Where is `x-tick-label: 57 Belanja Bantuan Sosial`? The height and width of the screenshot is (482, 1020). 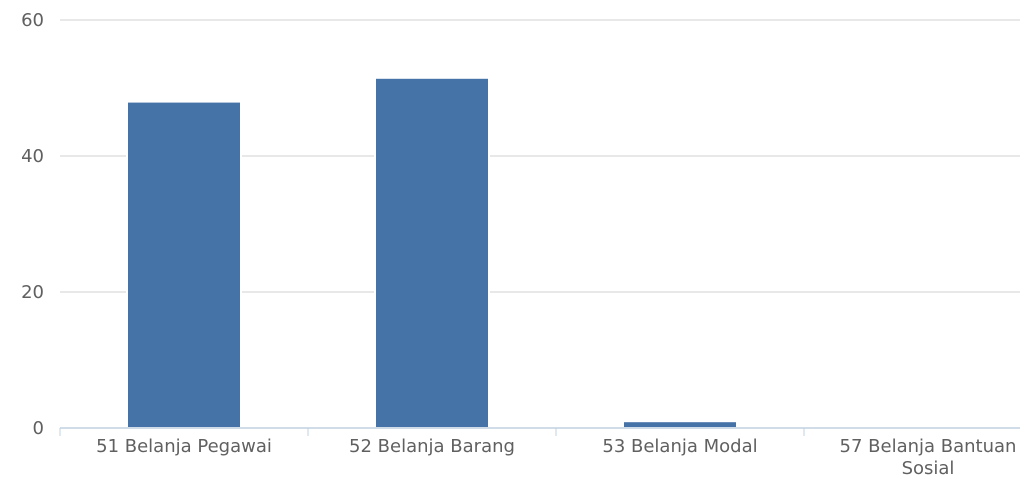 x-tick-label: 57 Belanja Bantuan Sosial is located at coordinates (928, 457).